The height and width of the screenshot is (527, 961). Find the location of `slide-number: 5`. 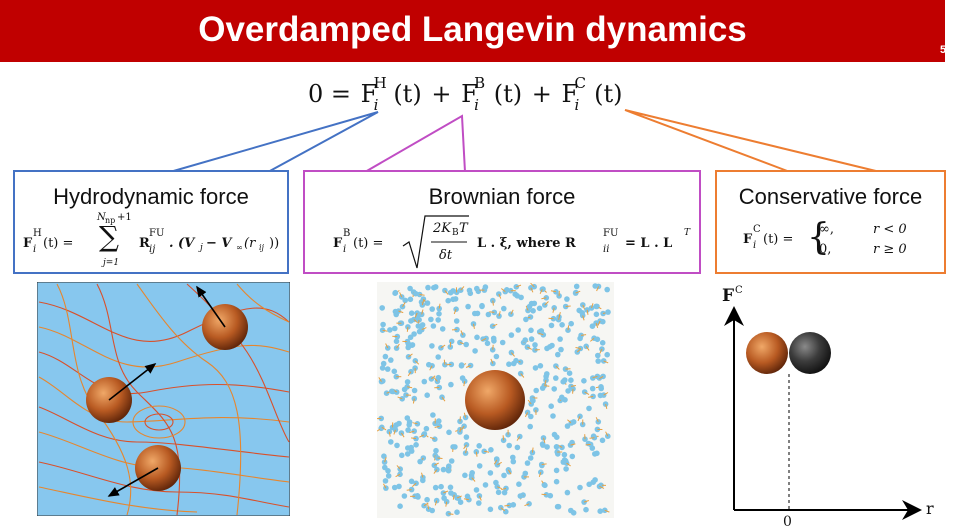

slide-number: 5 is located at coordinates (943, 50).